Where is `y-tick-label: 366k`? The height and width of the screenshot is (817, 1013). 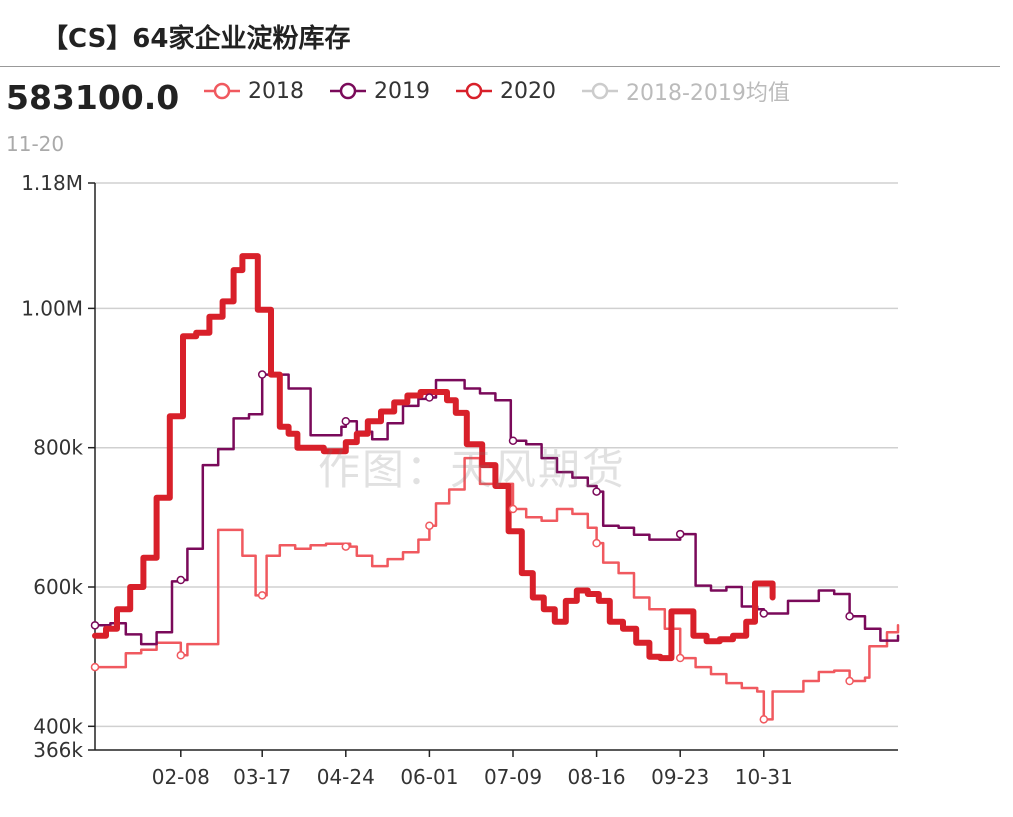
y-tick-label: 366k is located at coordinates (58, 750).